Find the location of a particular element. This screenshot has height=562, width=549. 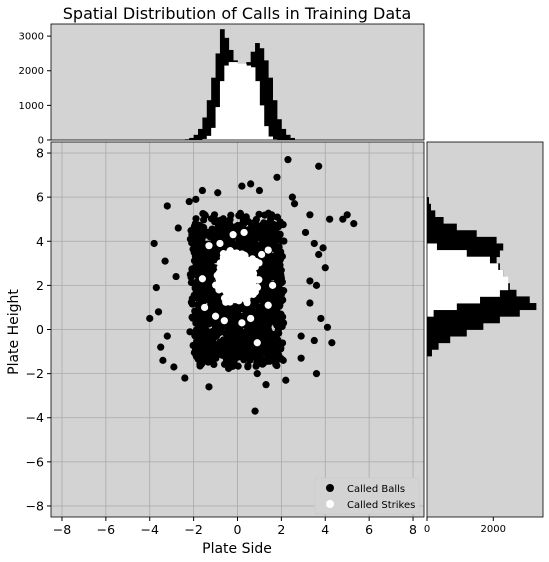

x-tick-label: 2 is located at coordinates (281, 529).